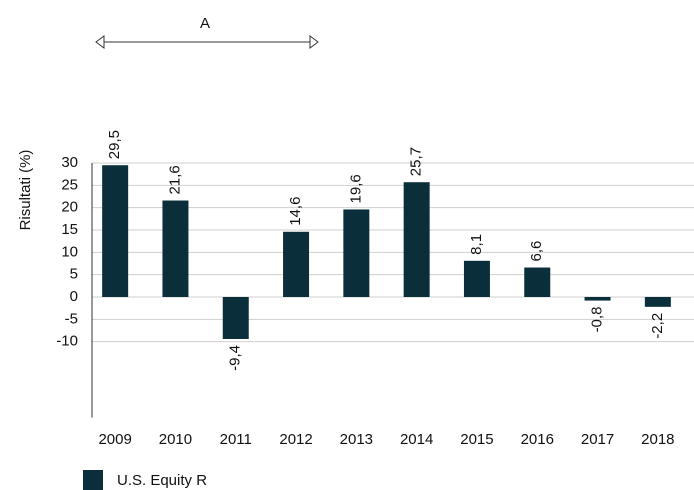 The width and height of the screenshot is (694, 490). What do you see at coordinates (74, 274) in the screenshot?
I see `y-tick-label: 5` at bounding box center [74, 274].